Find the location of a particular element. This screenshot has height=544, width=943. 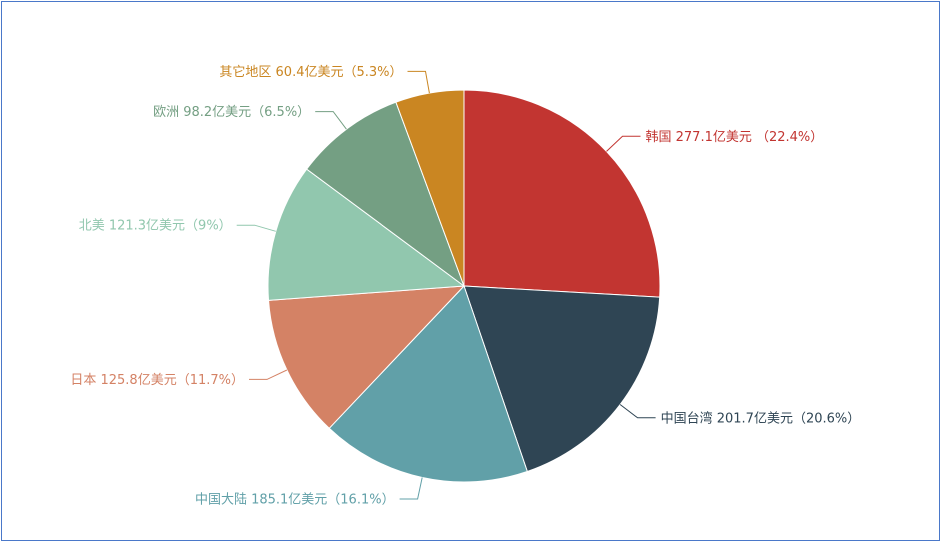

slice-label-0: 韩国 277.1亿美元 （22.4%） is located at coordinates (735, 137).